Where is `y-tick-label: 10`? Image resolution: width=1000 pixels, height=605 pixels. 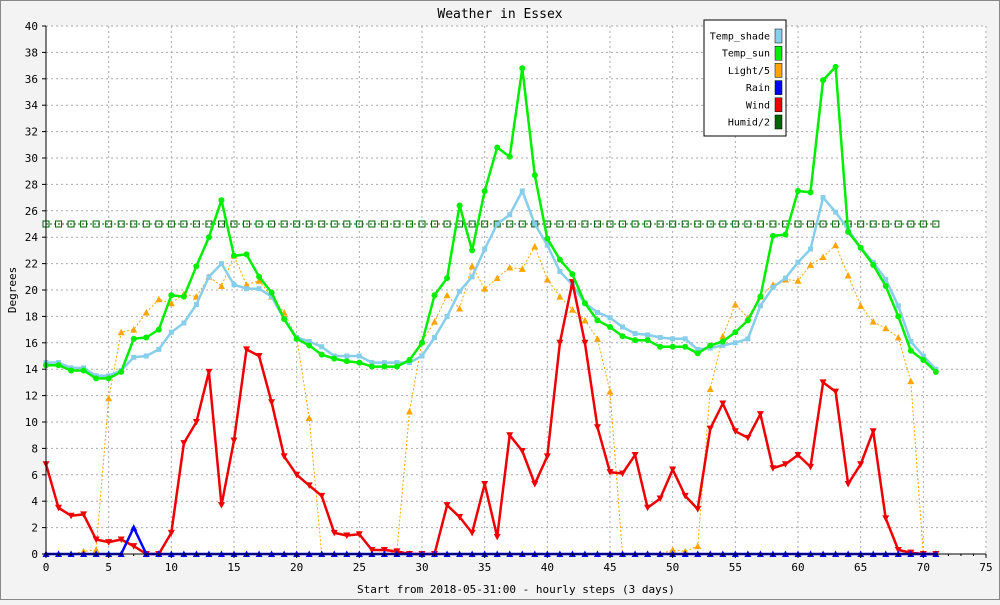 y-tick-label: 10 is located at coordinates (31, 422).